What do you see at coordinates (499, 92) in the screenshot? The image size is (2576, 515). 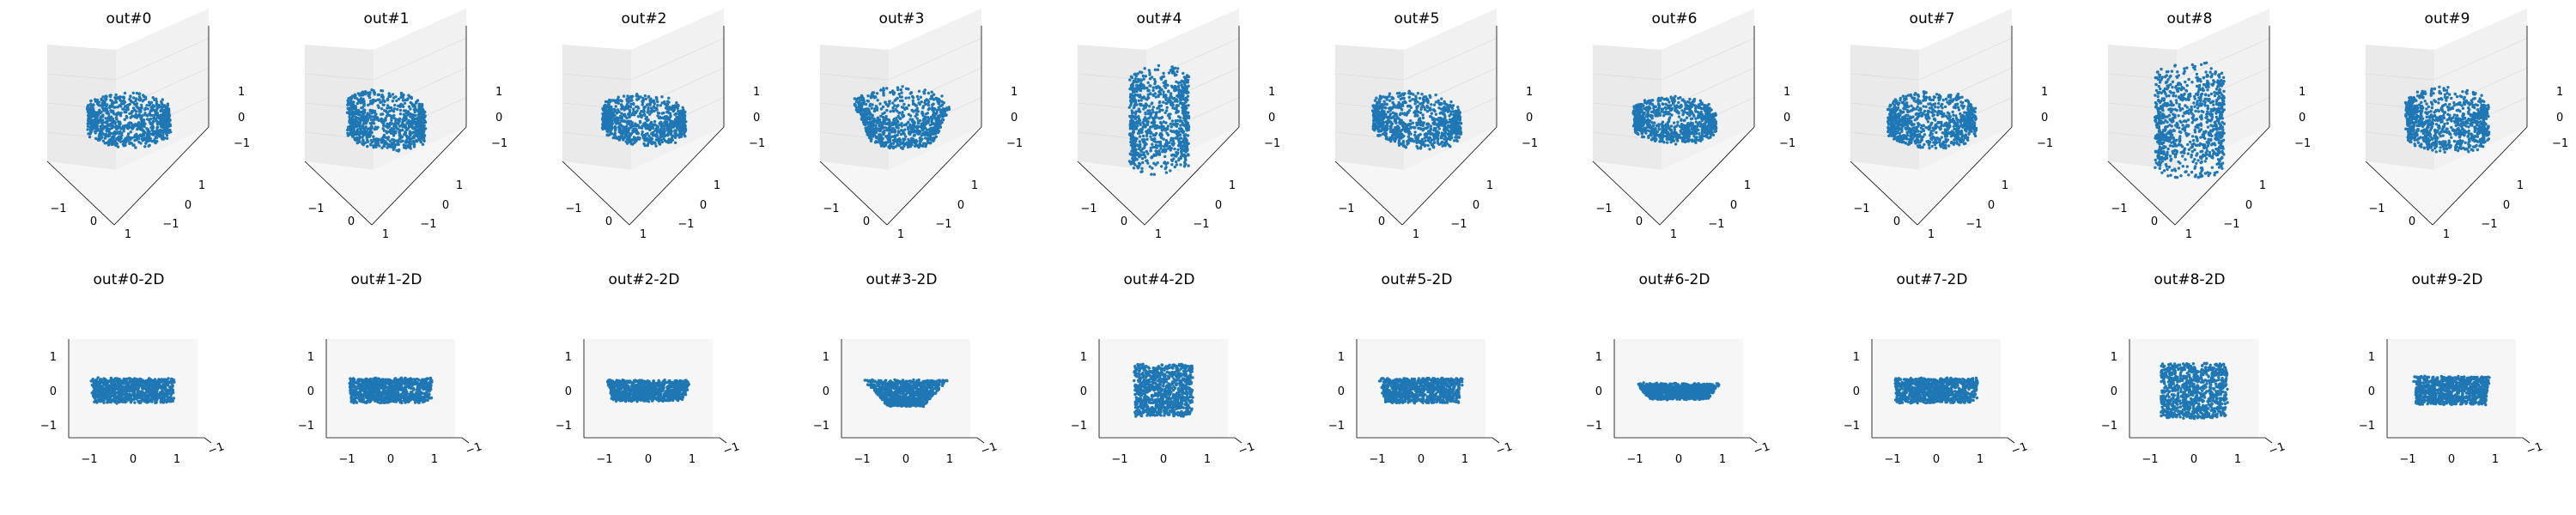 I see `z-tick-label: 1` at bounding box center [499, 92].